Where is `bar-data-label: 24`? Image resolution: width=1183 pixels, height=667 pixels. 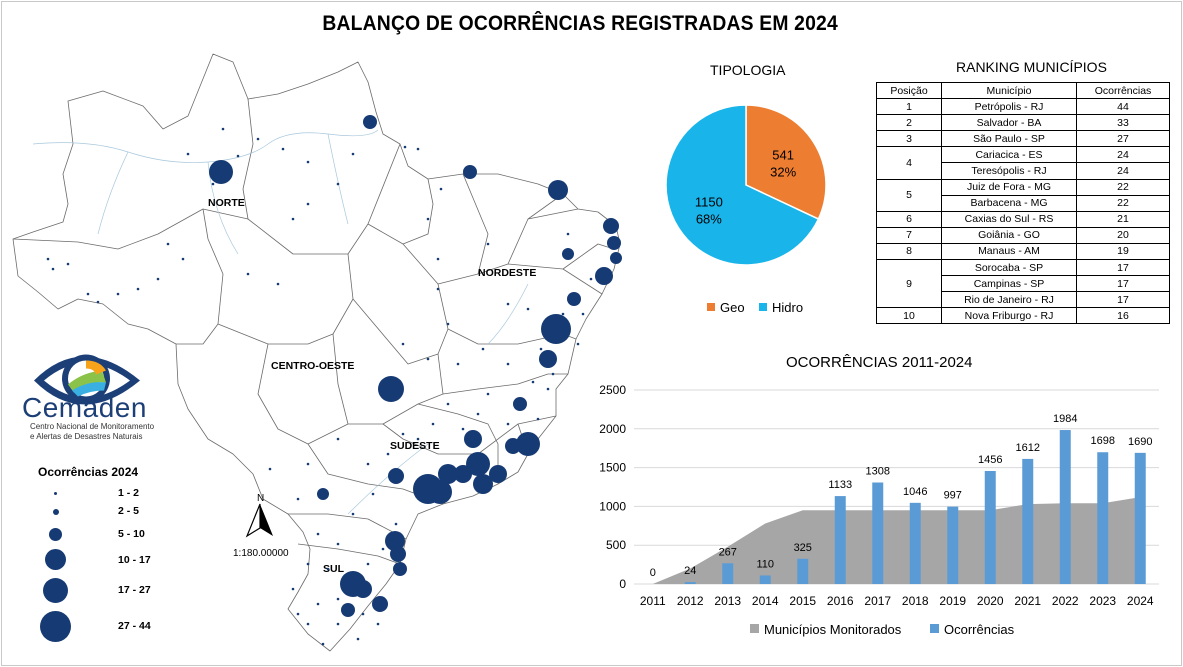 bar-data-label: 24 is located at coordinates (690, 571).